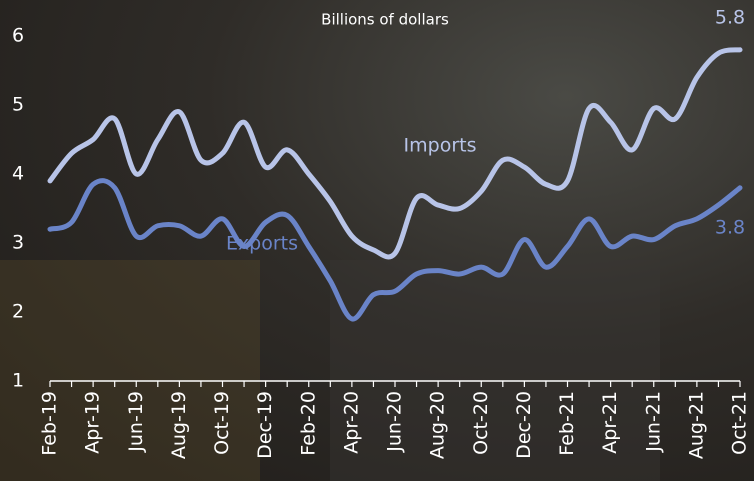 The image size is (754, 481). What do you see at coordinates (440, 146) in the screenshot?
I see `legend-label: Imports` at bounding box center [440, 146].